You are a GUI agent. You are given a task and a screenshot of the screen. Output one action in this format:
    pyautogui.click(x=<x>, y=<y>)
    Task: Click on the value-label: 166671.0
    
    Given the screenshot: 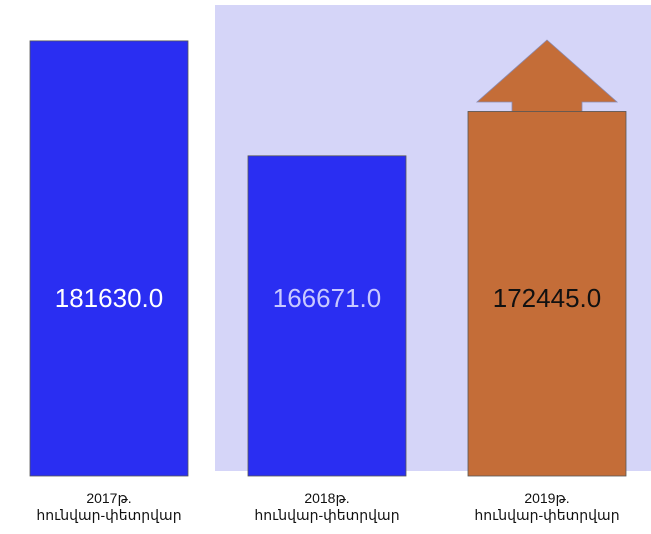 What is the action you would take?
    pyautogui.click(x=327, y=298)
    